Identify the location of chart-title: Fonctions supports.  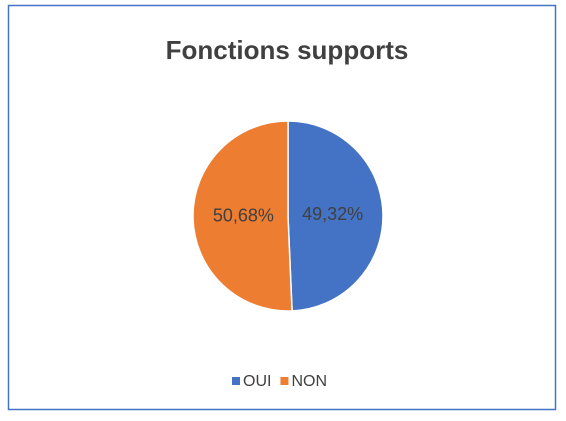
(287, 50).